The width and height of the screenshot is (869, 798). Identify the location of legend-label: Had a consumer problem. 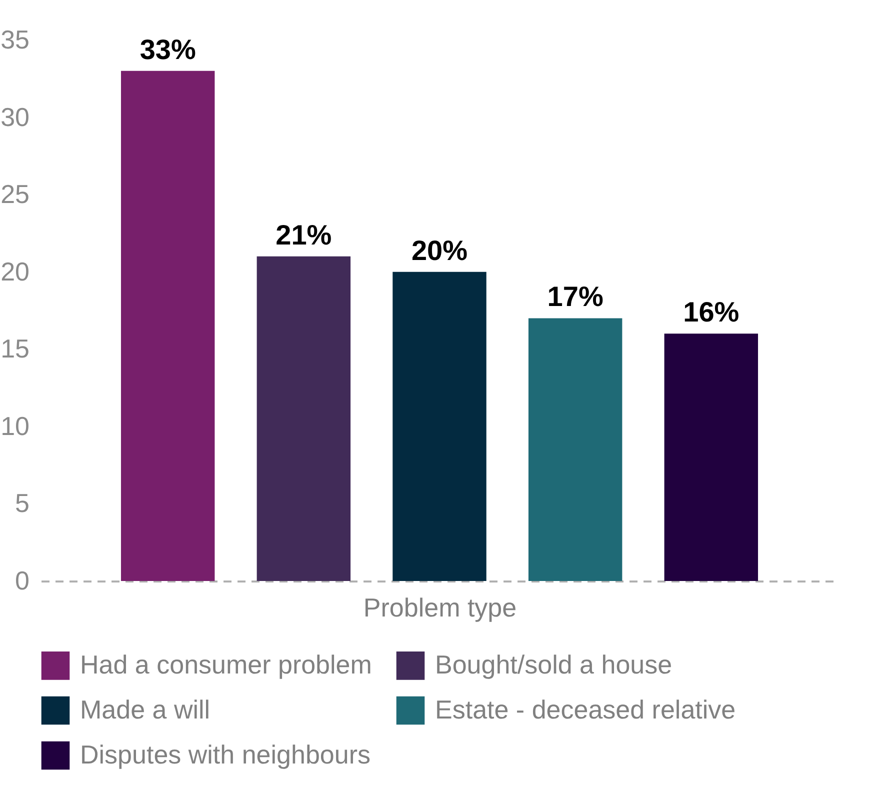
(226, 665).